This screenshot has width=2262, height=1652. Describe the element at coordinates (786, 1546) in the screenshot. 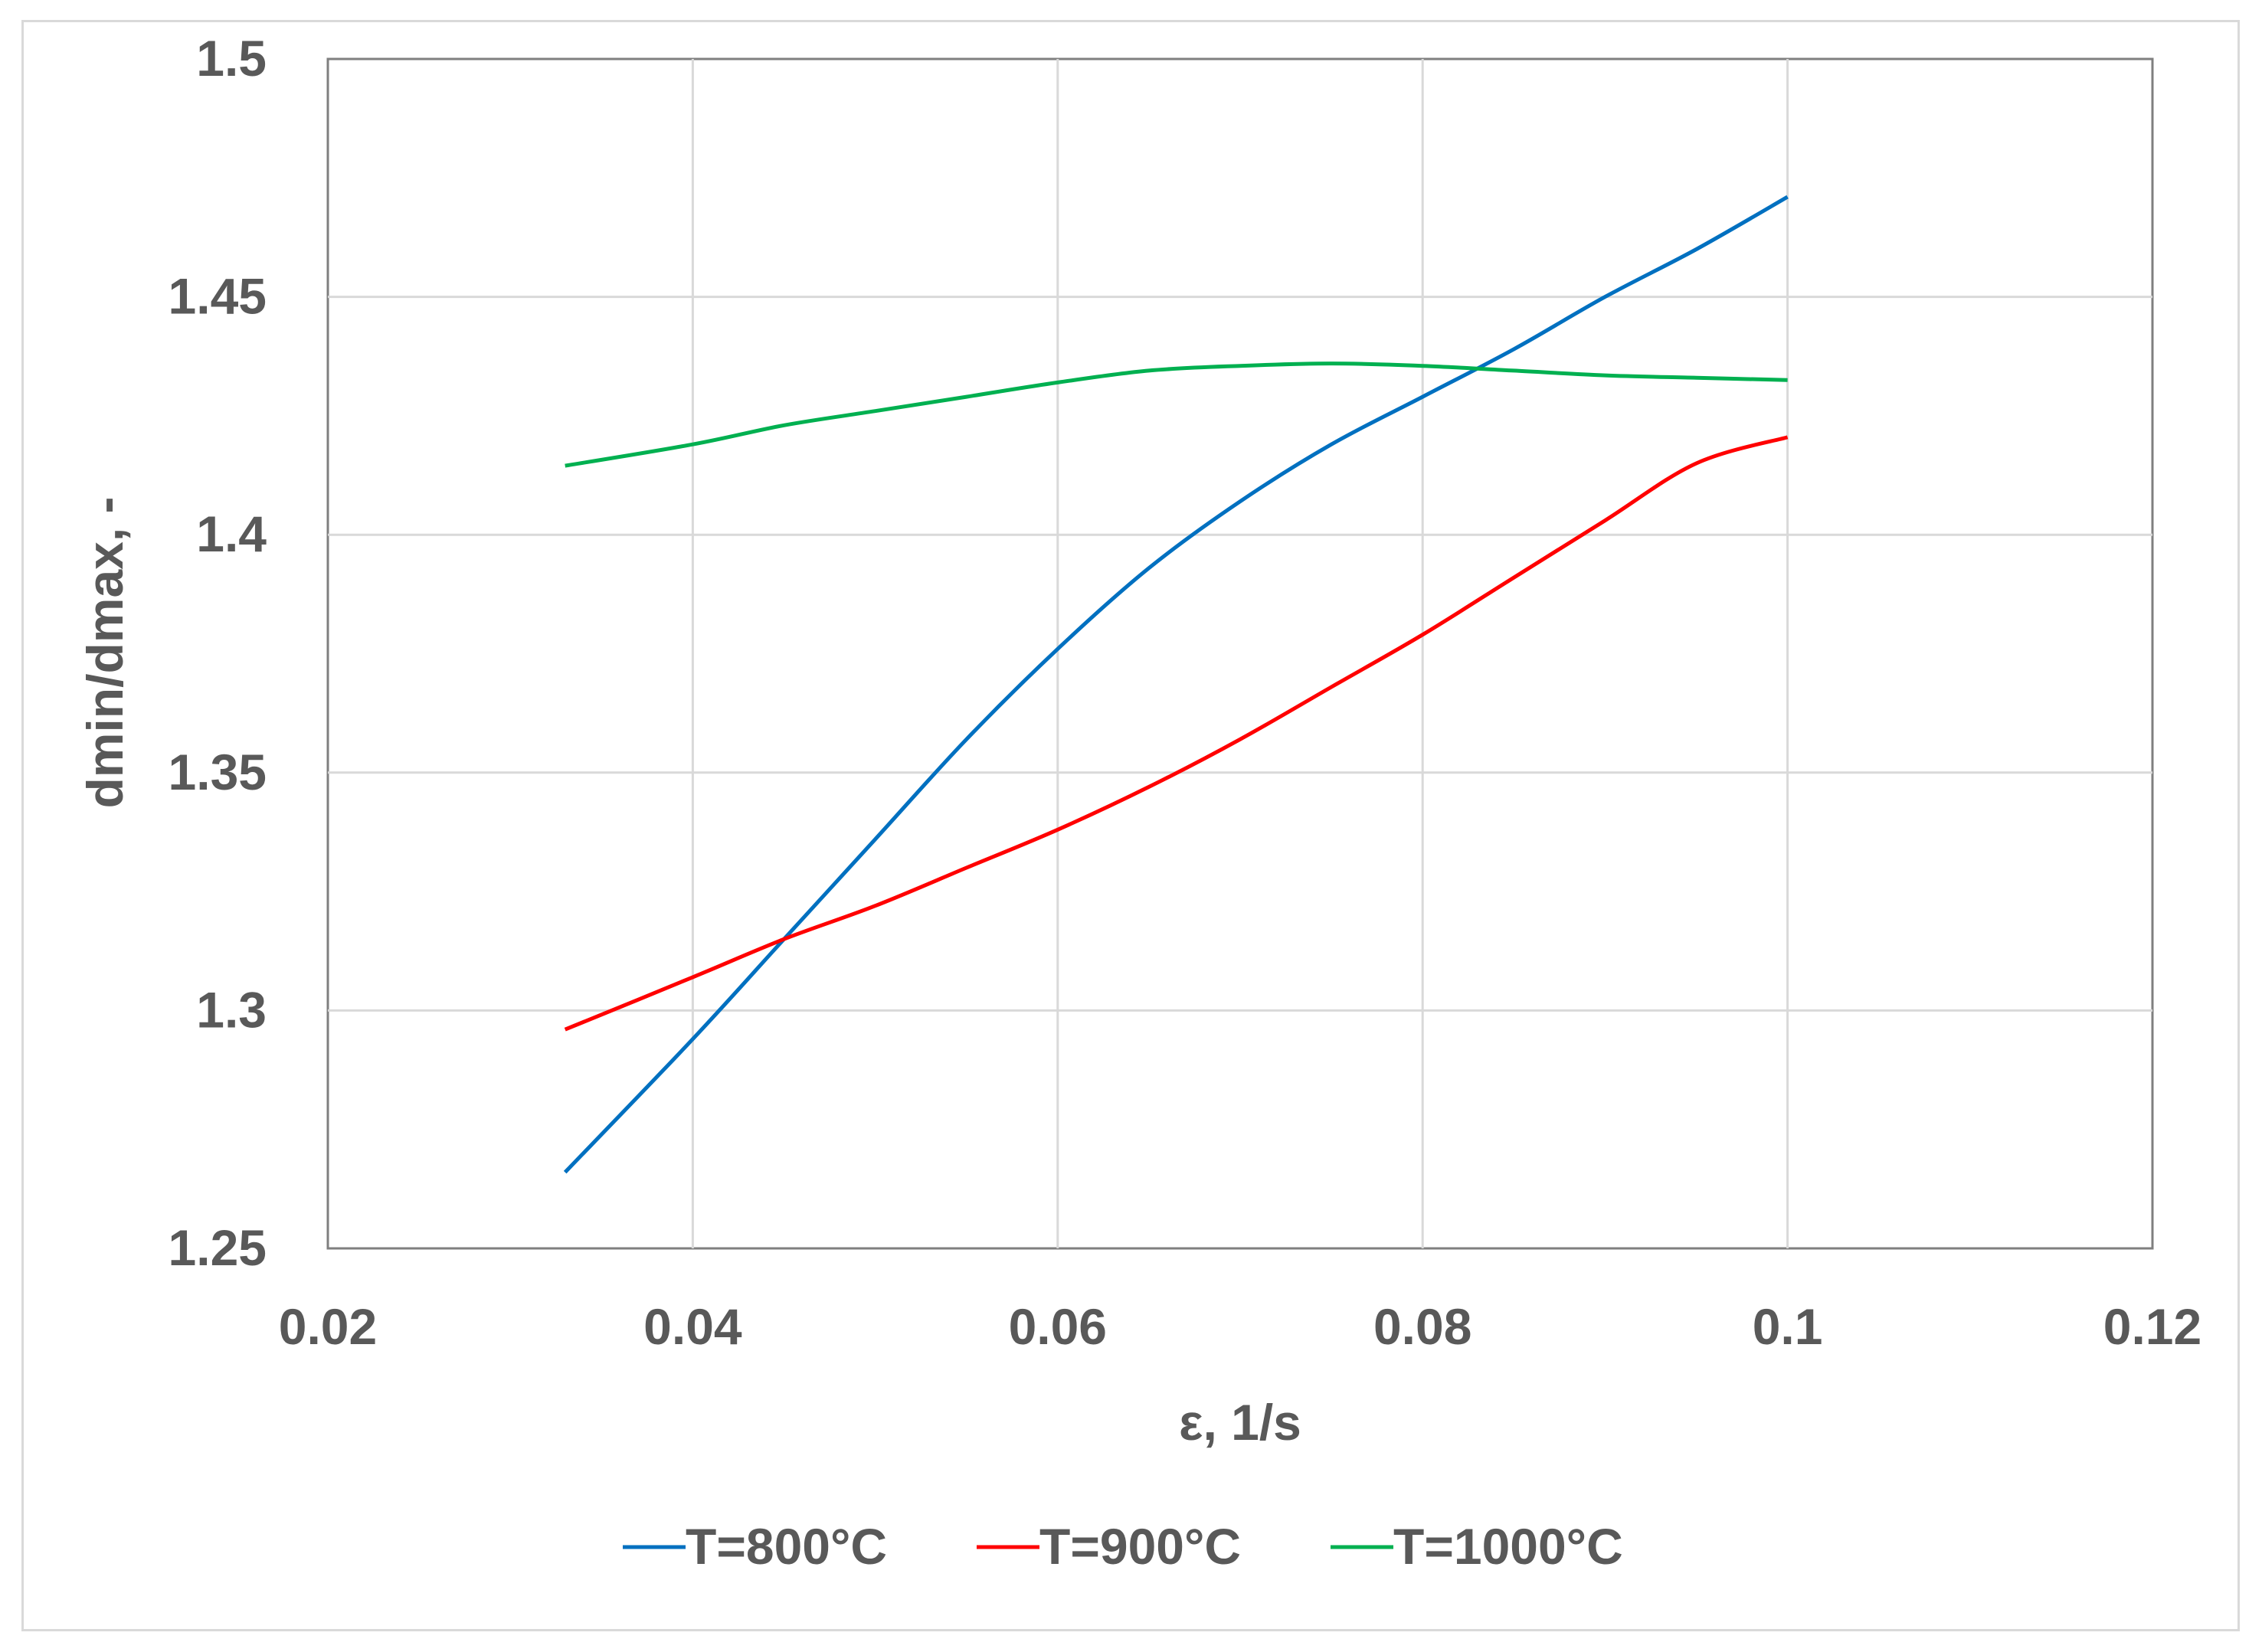

I see `legend-label: T=800°C` at that location.